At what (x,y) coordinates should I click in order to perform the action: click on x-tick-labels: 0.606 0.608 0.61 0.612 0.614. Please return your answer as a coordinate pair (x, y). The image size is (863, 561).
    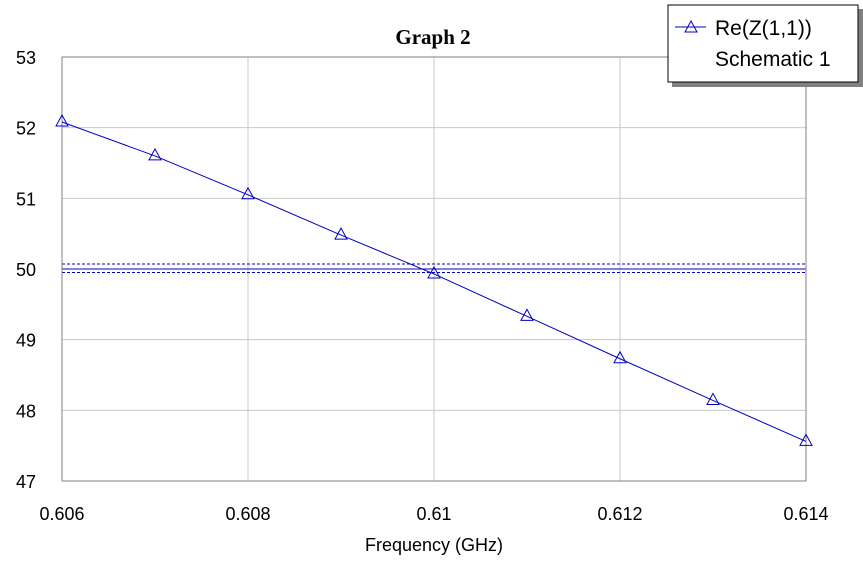
    Looking at the image, I should click on (433, 514).